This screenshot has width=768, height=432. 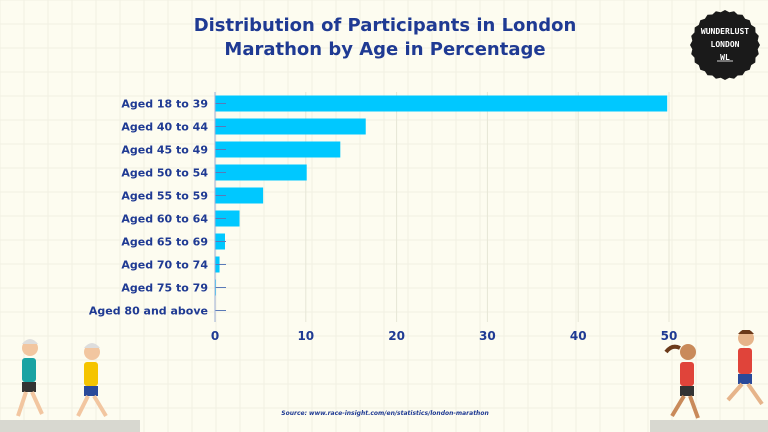 I want to click on title-line-2: Marathon by Age in Percentage, so click(x=385, y=49).